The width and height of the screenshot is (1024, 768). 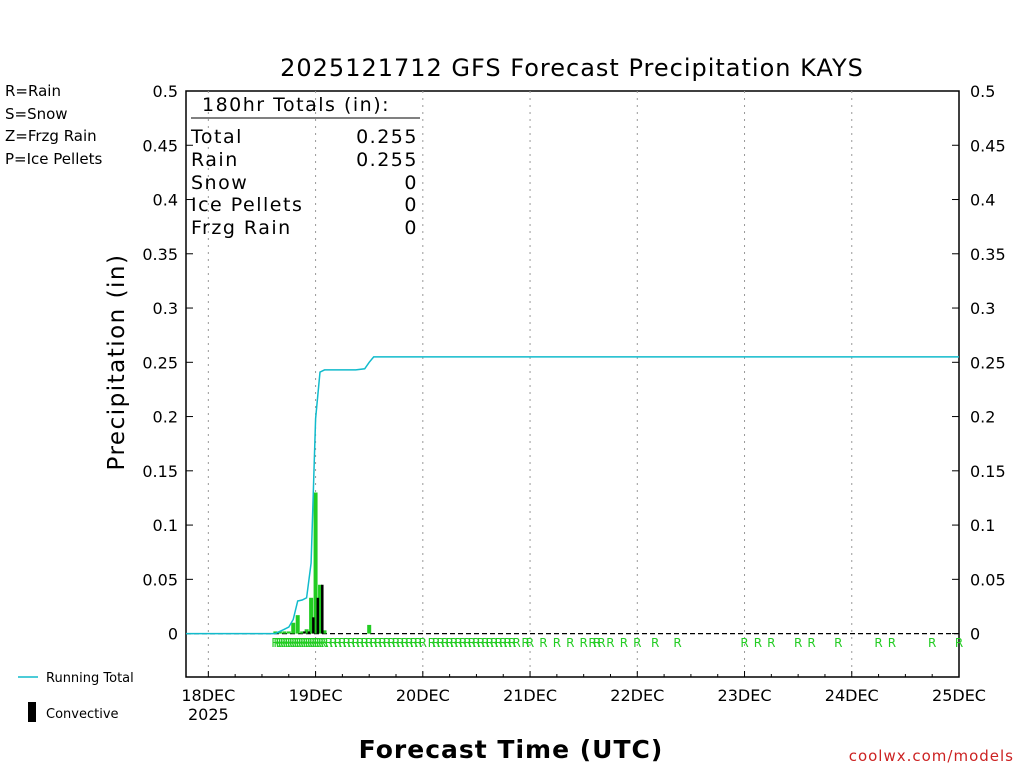 What do you see at coordinates (982, 308) in the screenshot?
I see `y-tick-label-right: 0.3` at bounding box center [982, 308].